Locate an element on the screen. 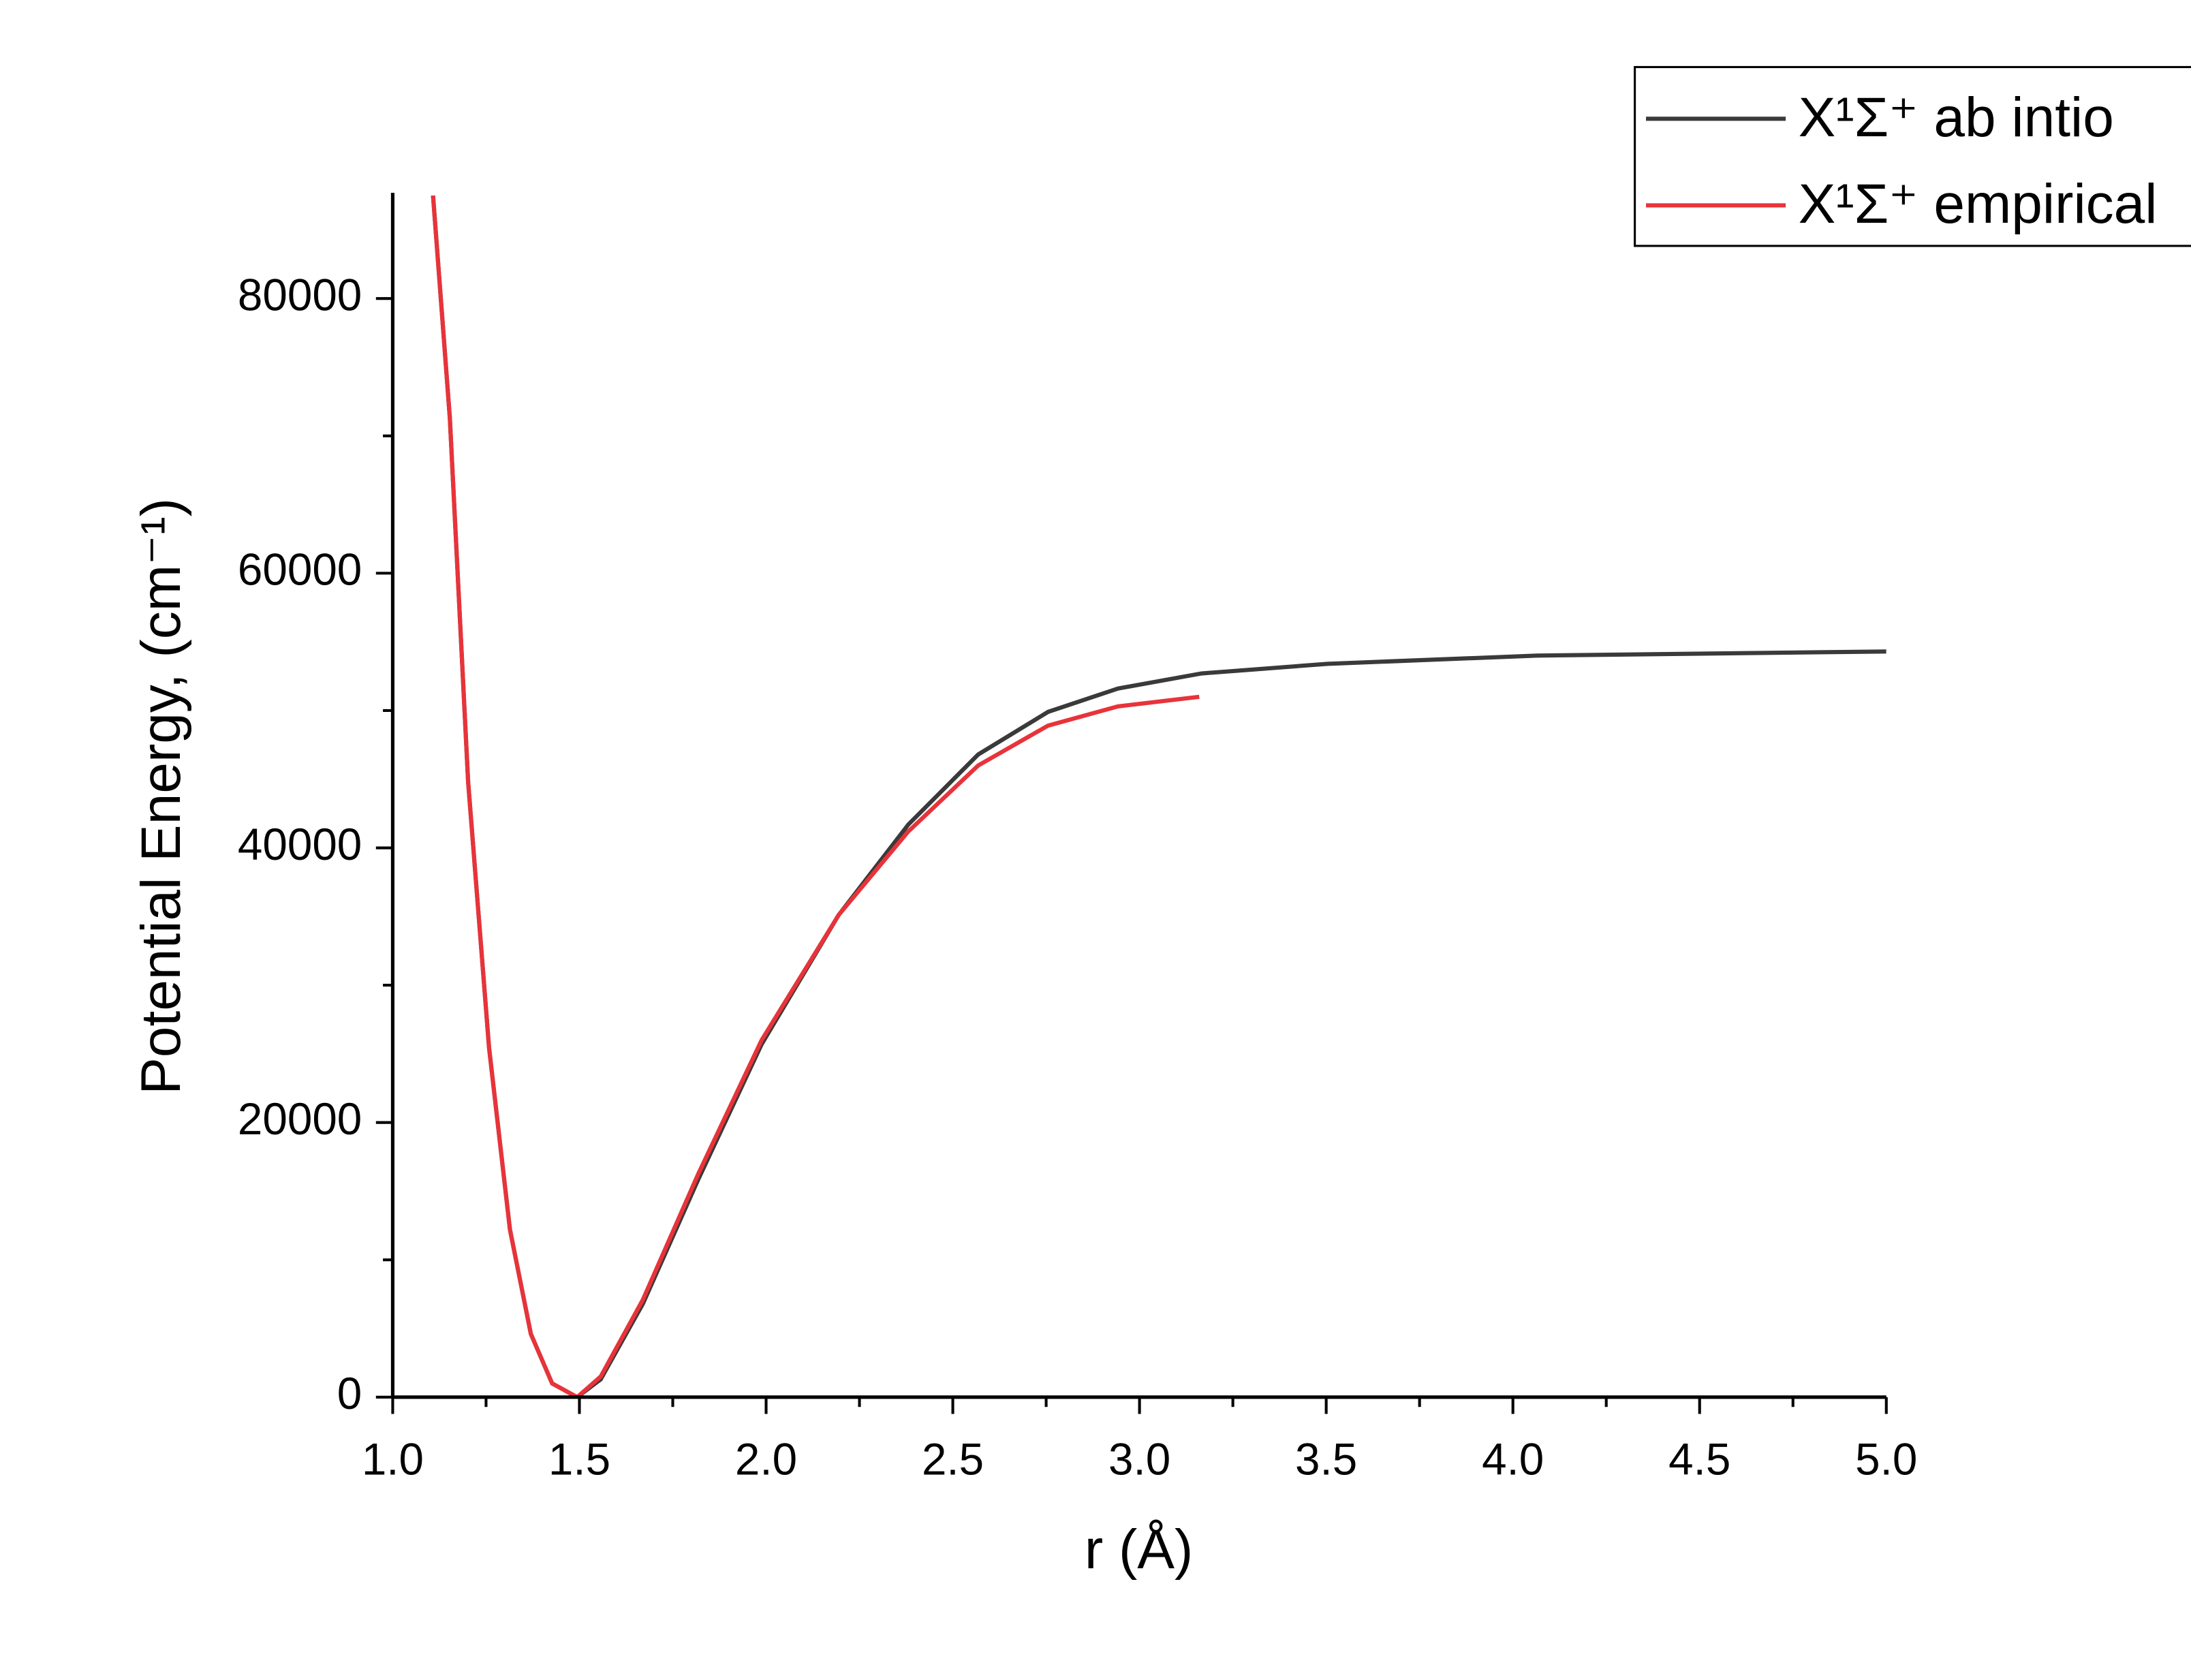 This screenshot has width=2191, height=1680. legend-box is located at coordinates (1912, 156).